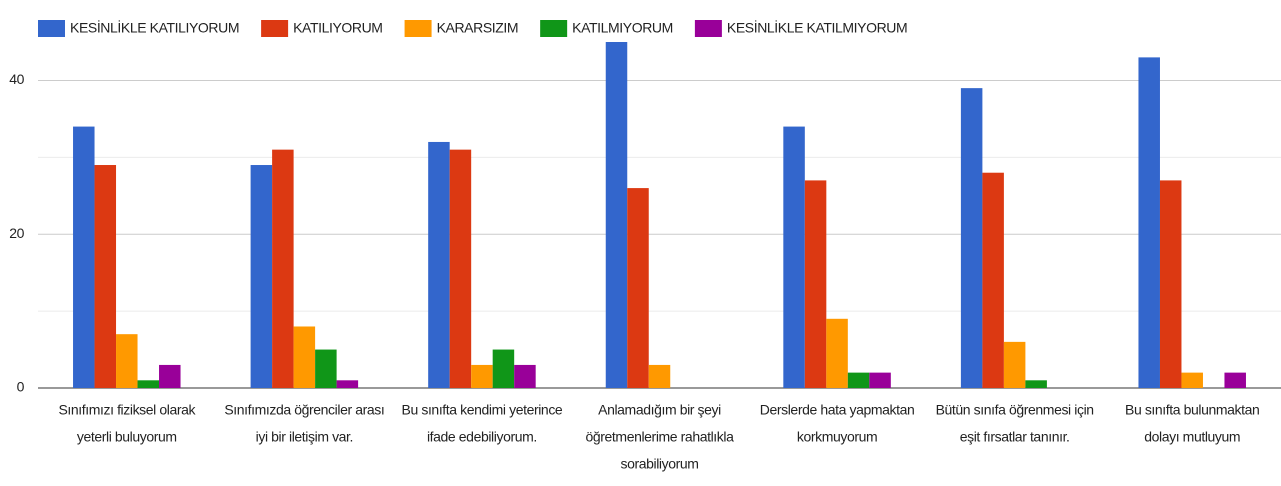  What do you see at coordinates (837, 410) in the screenshot?
I see `x-tick-label: Derslerde hata yapmaktan` at bounding box center [837, 410].